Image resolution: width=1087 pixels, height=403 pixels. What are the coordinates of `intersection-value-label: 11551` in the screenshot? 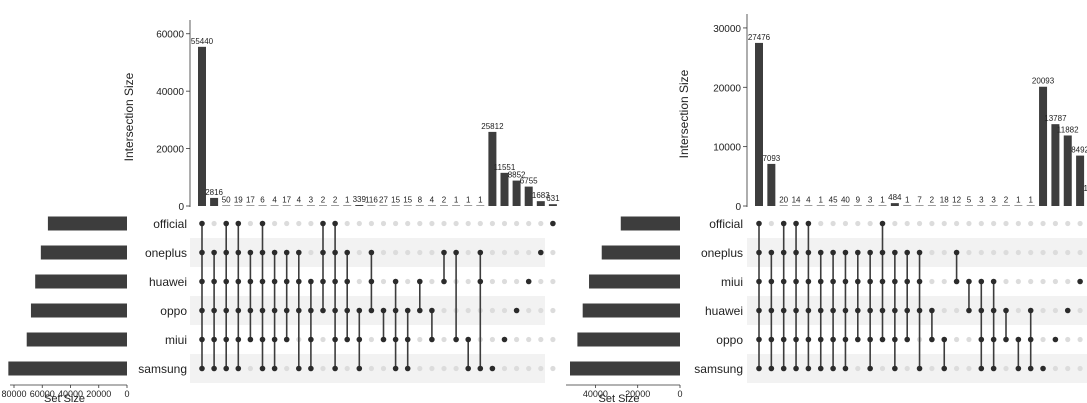 It's located at (505, 167).